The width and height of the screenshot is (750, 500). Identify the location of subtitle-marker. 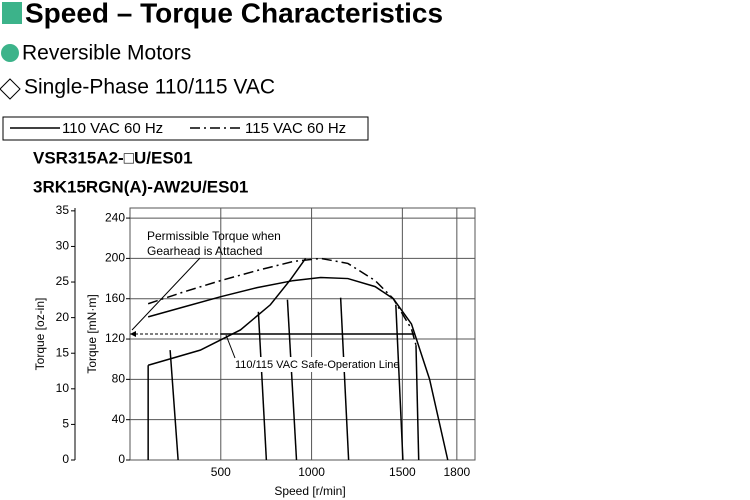
(10, 53).